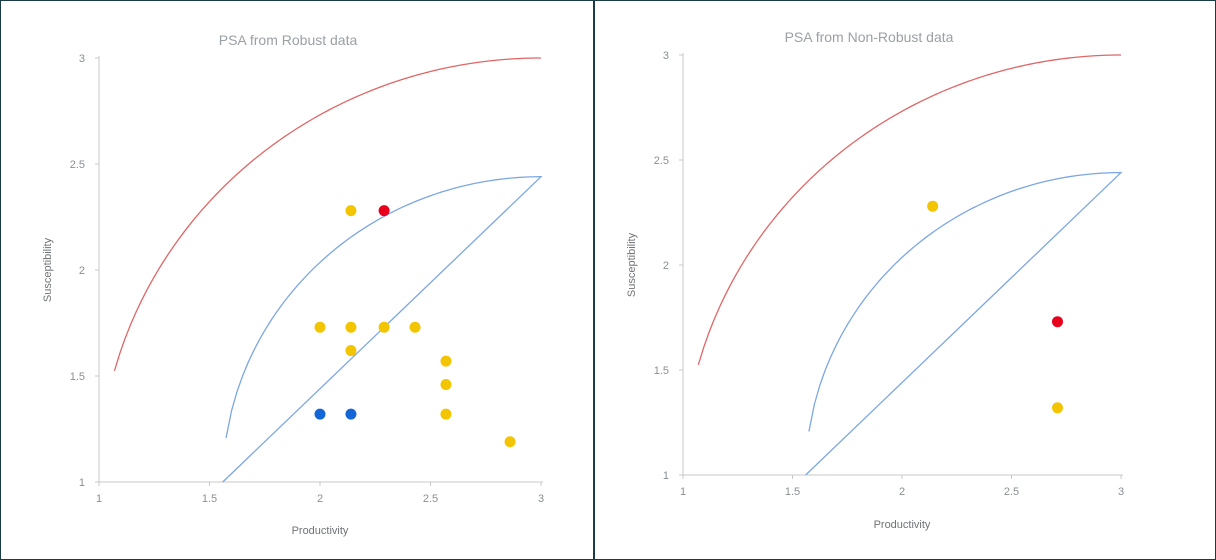 The height and width of the screenshot is (560, 1216). What do you see at coordinates (594, 280) in the screenshot?
I see `panel-divider` at bounding box center [594, 280].